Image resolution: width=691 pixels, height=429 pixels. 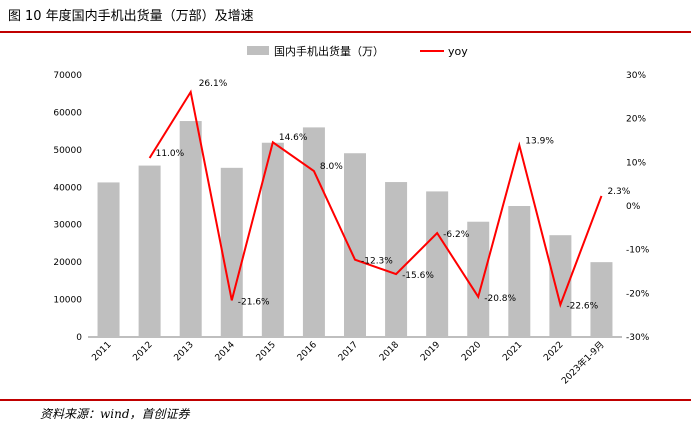 I want to click on source-note: 资料来源：wind，首创证券, so click(x=115, y=414).